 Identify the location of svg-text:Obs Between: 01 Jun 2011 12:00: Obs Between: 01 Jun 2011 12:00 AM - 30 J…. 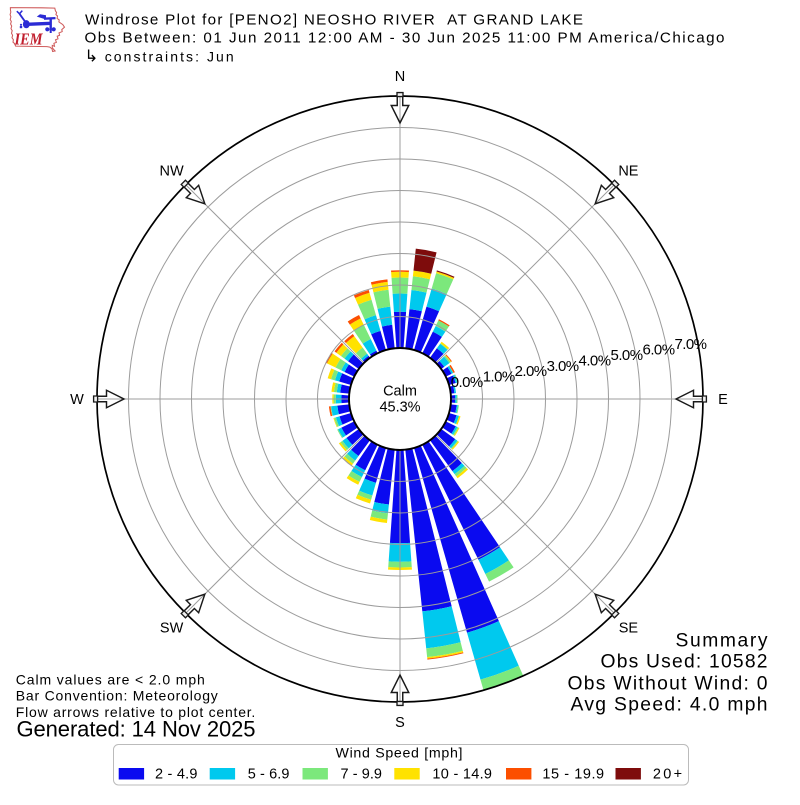
(405, 37).